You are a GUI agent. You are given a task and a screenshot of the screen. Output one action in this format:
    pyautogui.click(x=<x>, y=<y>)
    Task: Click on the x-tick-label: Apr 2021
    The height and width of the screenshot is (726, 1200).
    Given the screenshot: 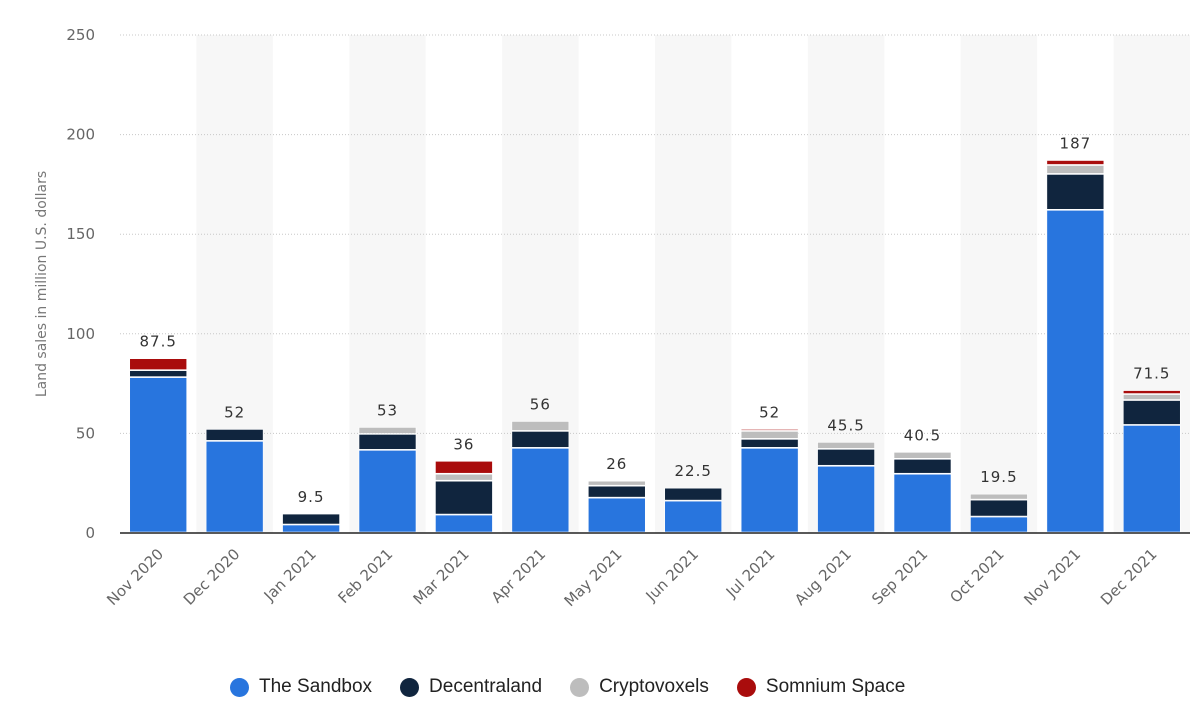 What is the action you would take?
    pyautogui.click(x=518, y=575)
    